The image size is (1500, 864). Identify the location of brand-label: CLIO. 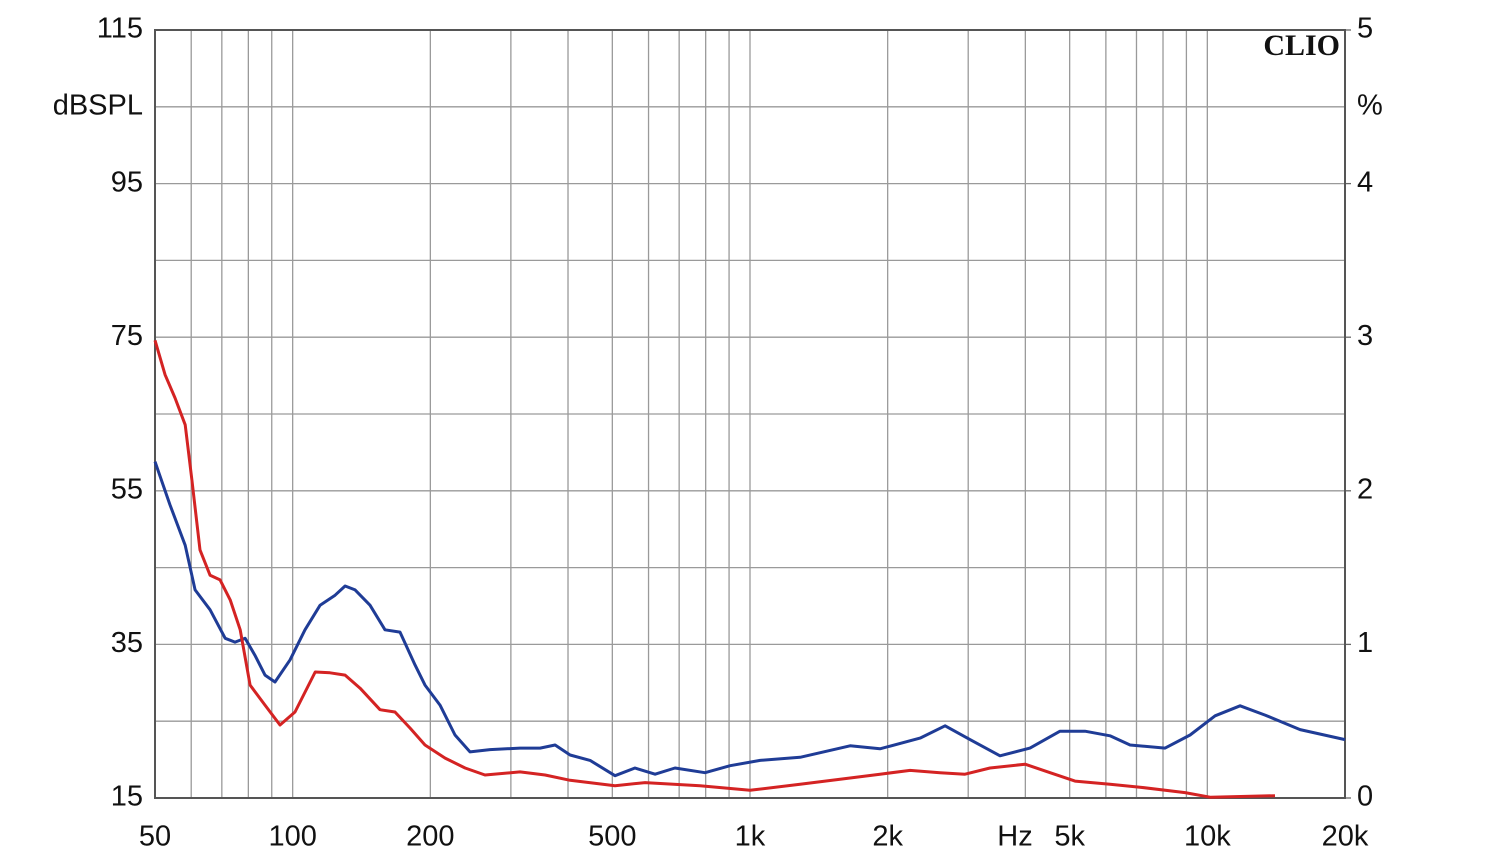
(1301, 45).